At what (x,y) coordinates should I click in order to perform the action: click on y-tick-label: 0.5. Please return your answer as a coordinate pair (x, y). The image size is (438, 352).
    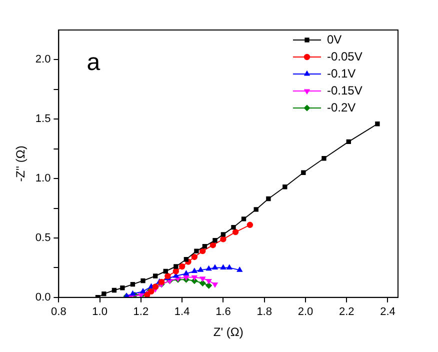
    Looking at the image, I should click on (43, 238).